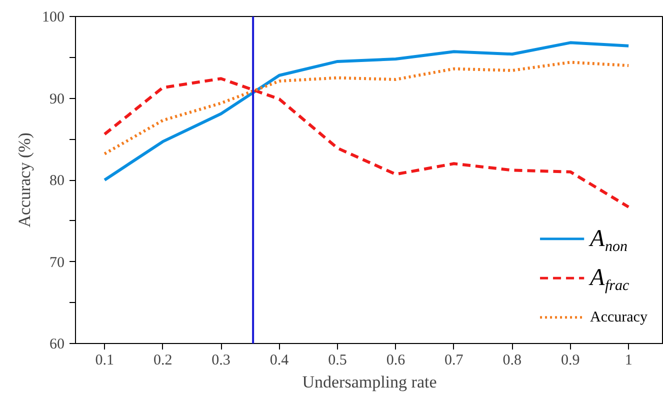 This screenshot has width=663, height=403. What do you see at coordinates (57, 99) in the screenshot?
I see `y-tick-label: 90` at bounding box center [57, 99].